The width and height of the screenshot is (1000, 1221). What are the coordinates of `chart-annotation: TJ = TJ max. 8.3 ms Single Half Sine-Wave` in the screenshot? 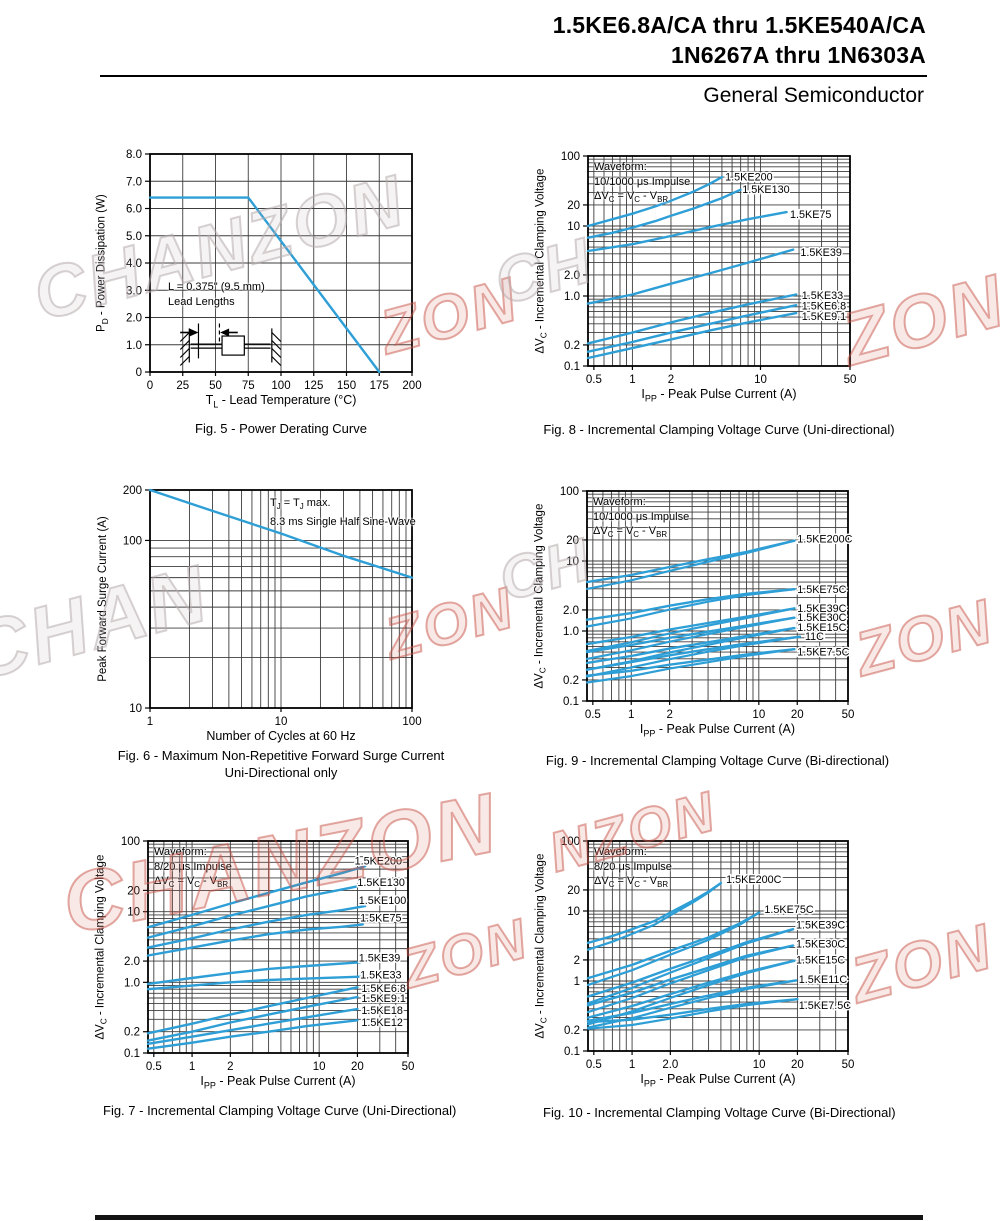 It's located at (343, 512).